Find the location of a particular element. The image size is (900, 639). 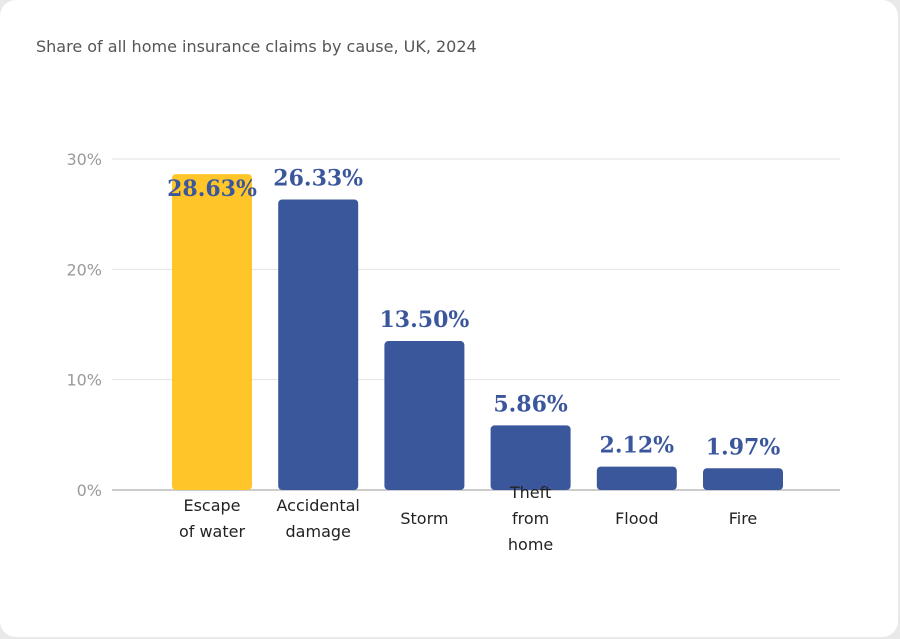

y-tick-label: 20% is located at coordinates (84, 269).